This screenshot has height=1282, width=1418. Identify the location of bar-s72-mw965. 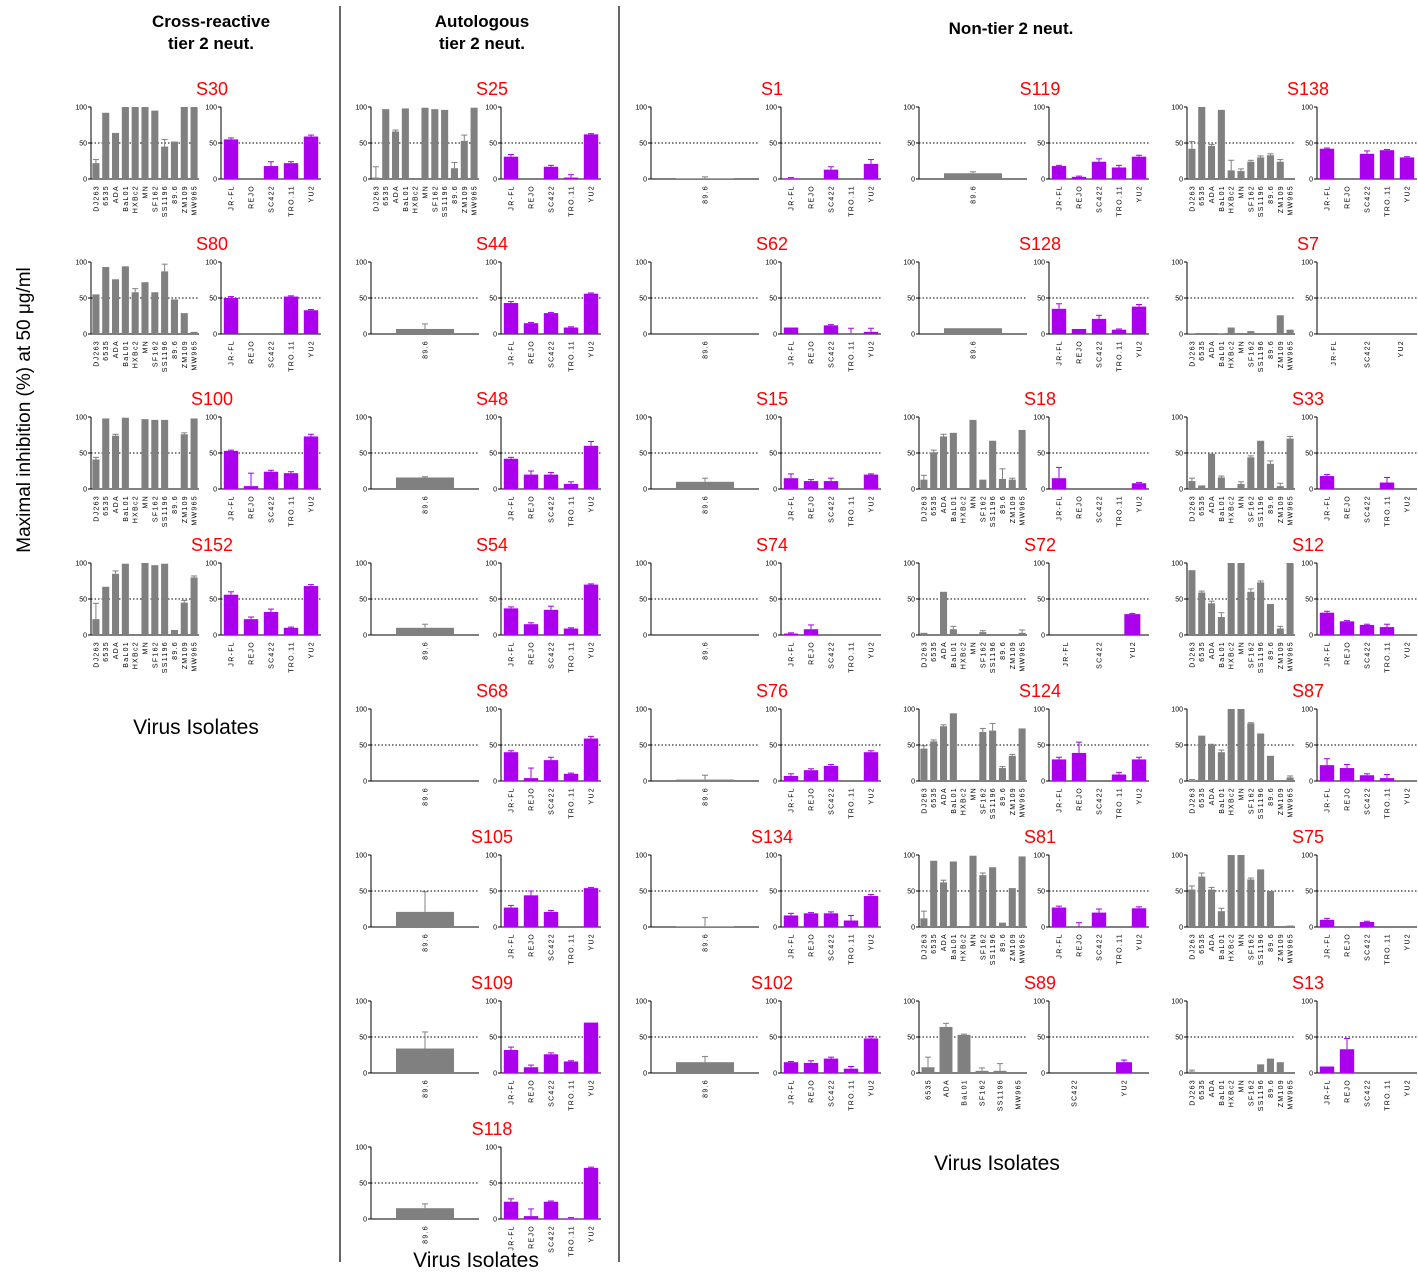
(1022, 633).